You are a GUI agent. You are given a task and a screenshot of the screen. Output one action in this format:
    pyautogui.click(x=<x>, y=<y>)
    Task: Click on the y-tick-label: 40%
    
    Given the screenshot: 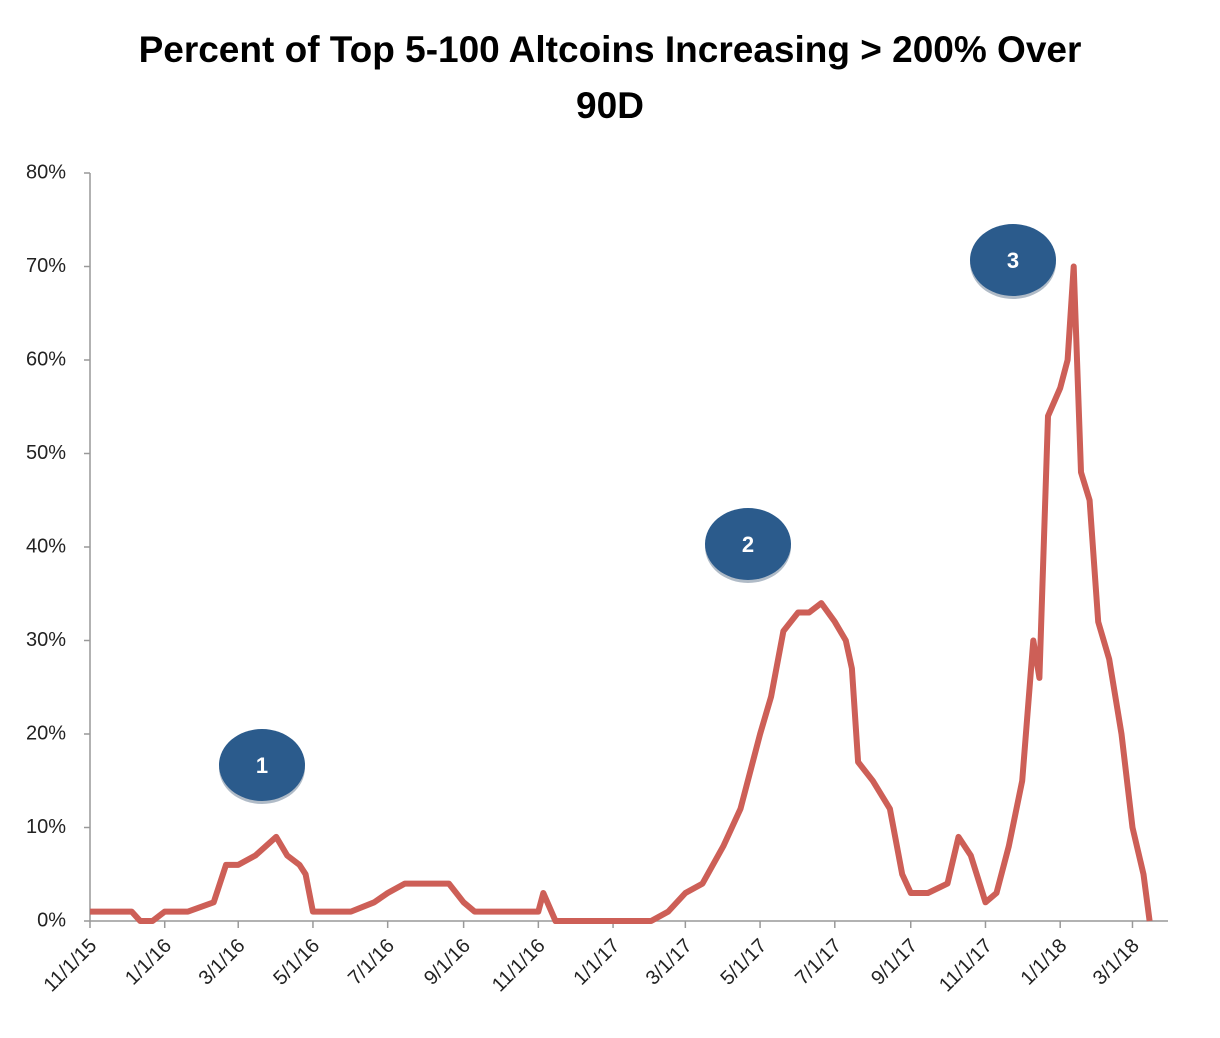 What is the action you would take?
    pyautogui.click(x=46, y=546)
    